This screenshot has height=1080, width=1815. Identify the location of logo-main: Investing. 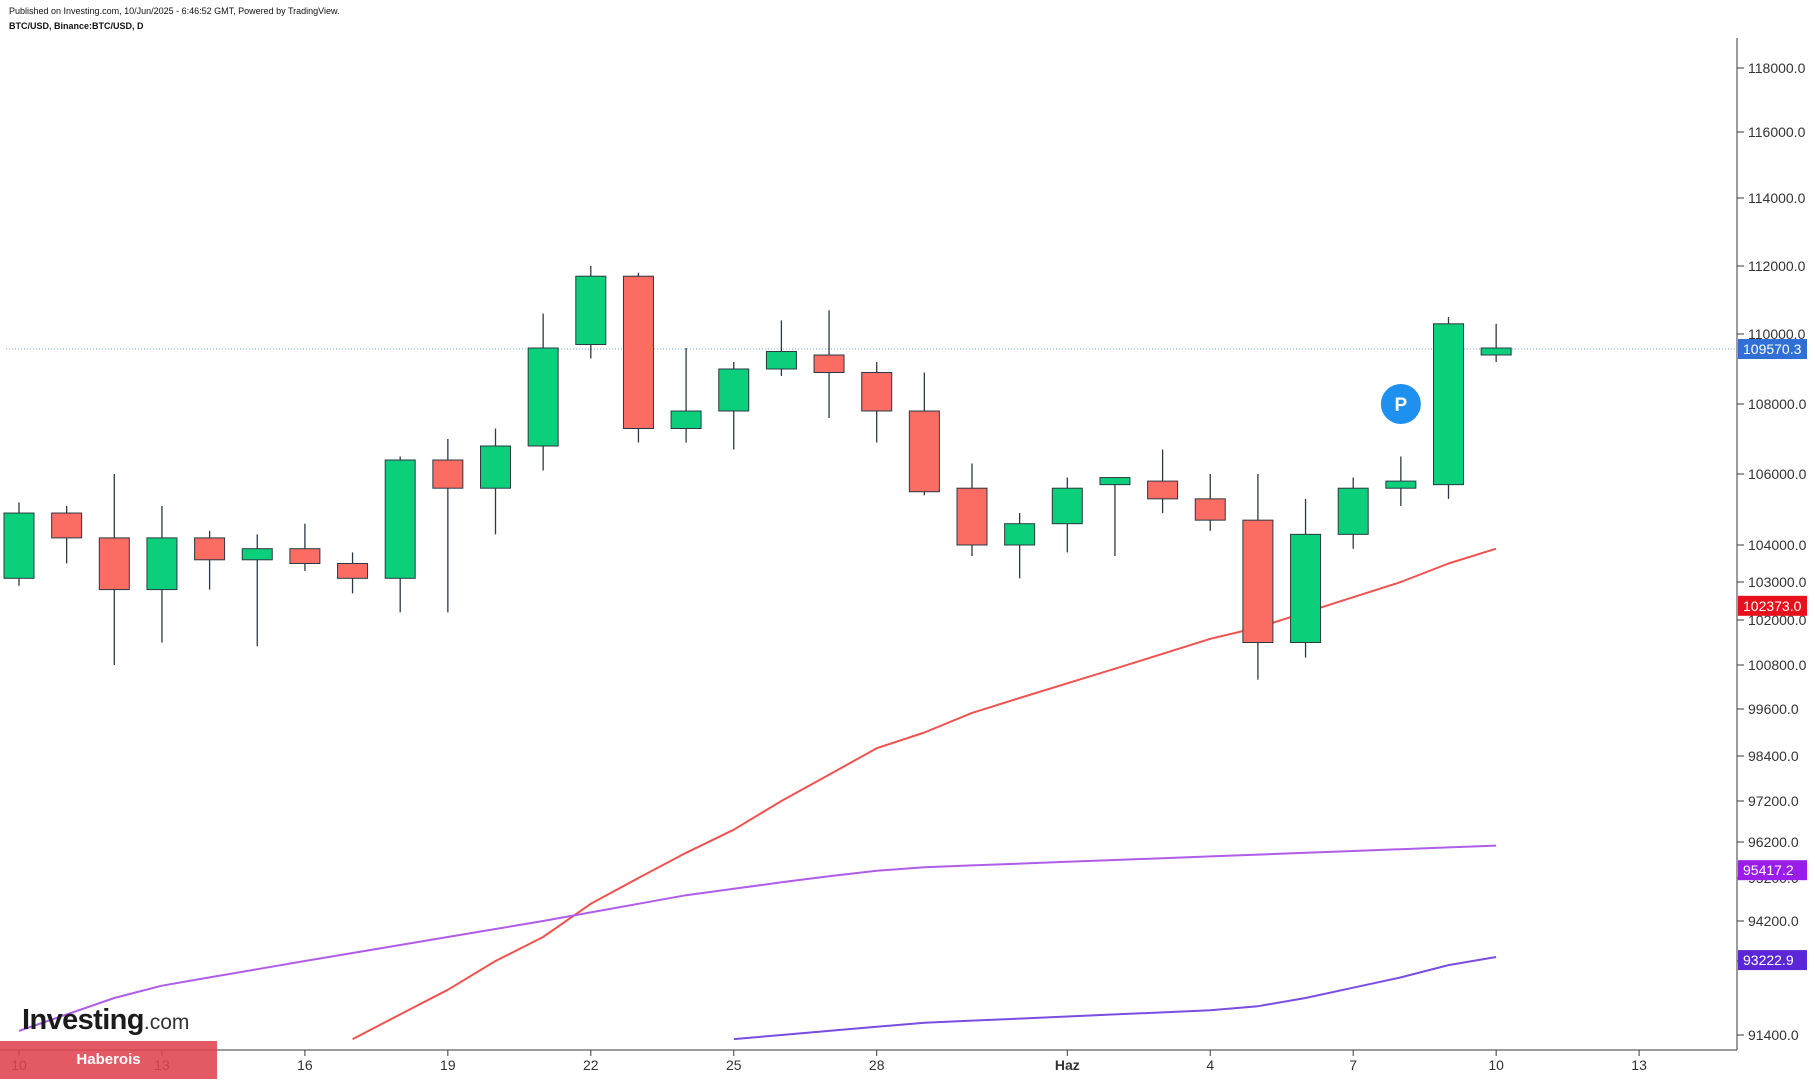
(83, 1020).